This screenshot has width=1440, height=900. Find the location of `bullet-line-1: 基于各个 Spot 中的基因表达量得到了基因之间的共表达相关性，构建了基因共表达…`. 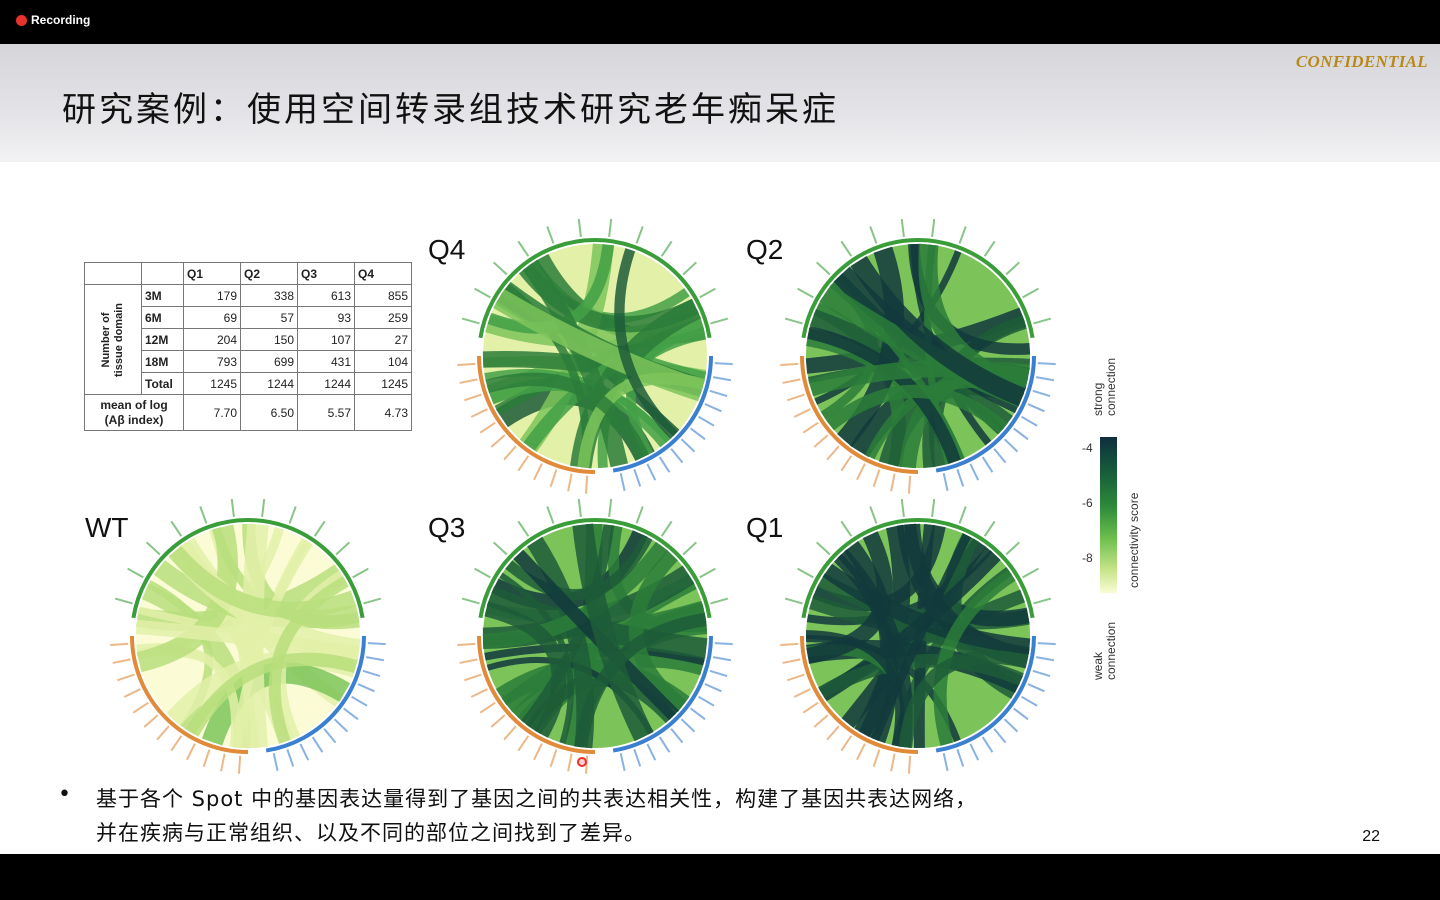

bullet-line-1: 基于各个 Spot 中的基因表达量得到了基因之间的共表达相关性，构建了基因共表达… is located at coordinates (537, 799).